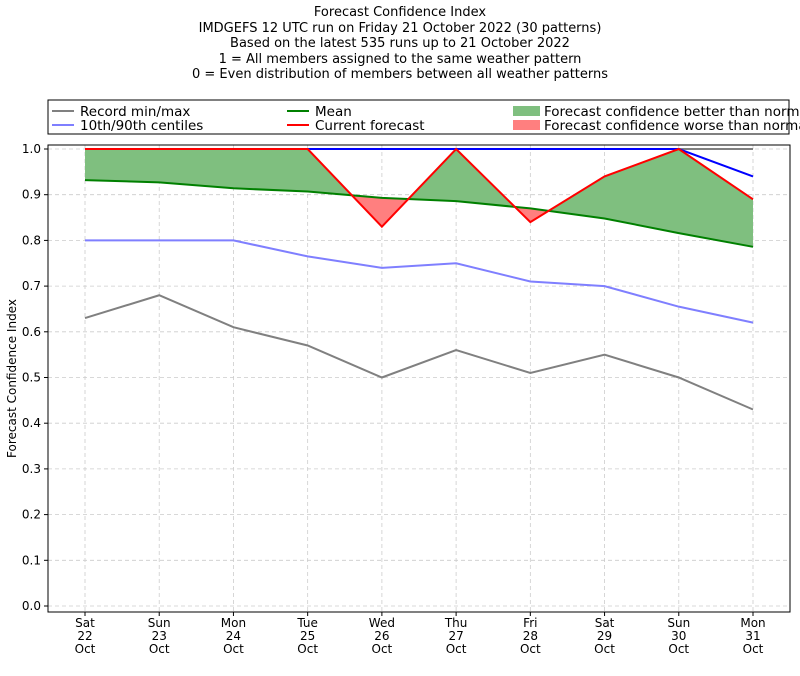  What do you see at coordinates (381, 636) in the screenshot?
I see `x-tick-label: 26` at bounding box center [381, 636].